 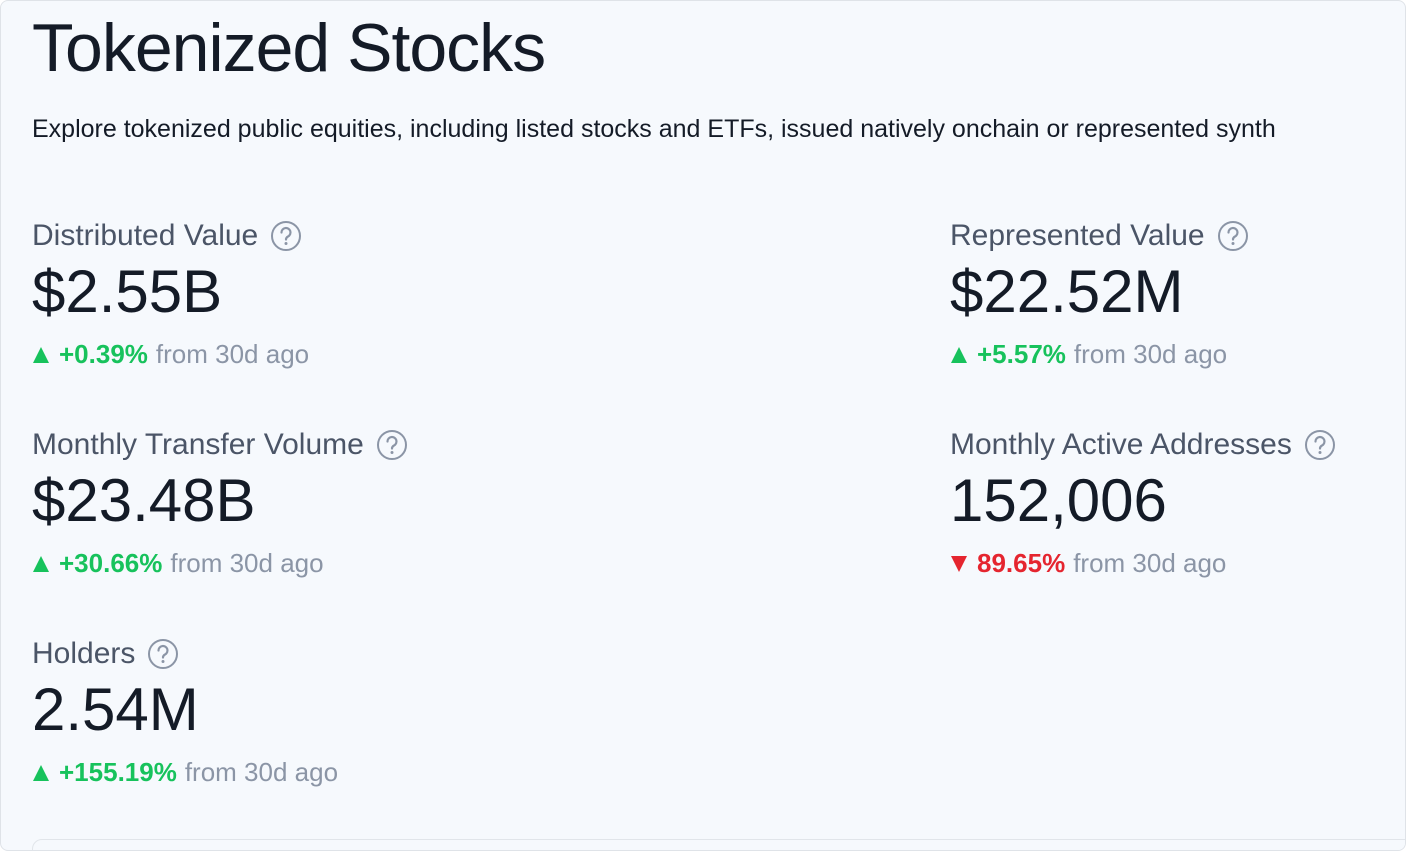 What do you see at coordinates (1121, 444) in the screenshot?
I see `metric-label-text: Monthly Active Addresses` at bounding box center [1121, 444].